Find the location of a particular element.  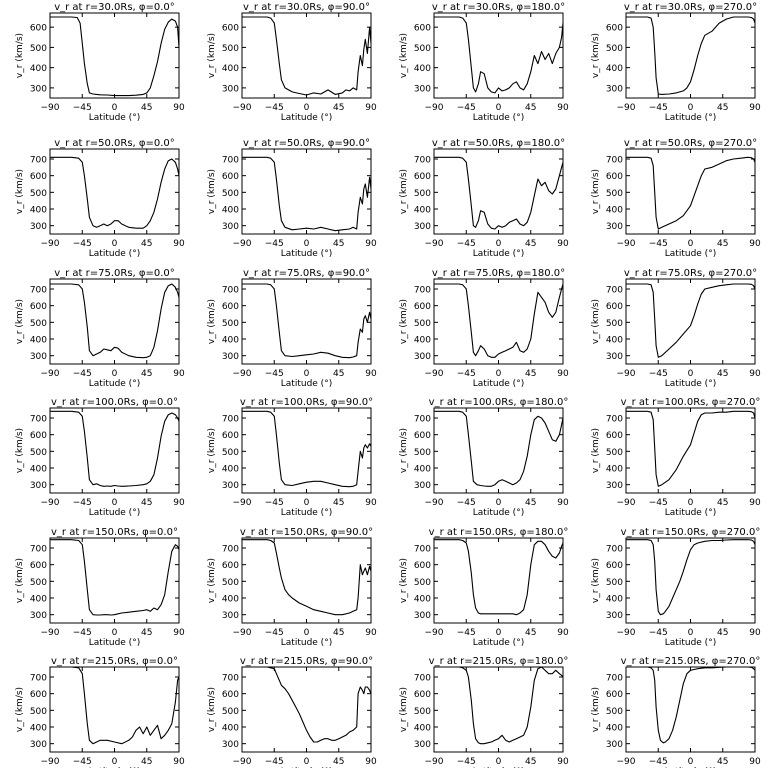

panel-title: v_r at r=30.0Rs, φ=0.0° is located at coordinates (114, 7).